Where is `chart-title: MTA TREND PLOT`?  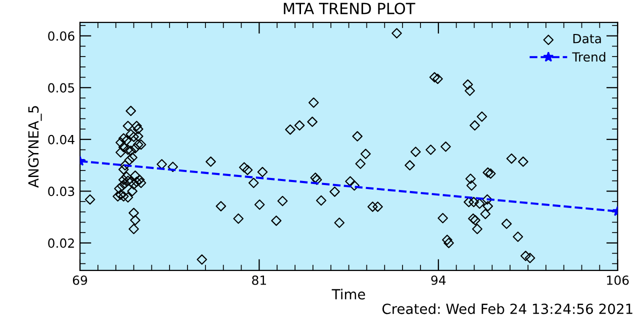
chart-title: MTA TREND PLOT is located at coordinates (350, 8).